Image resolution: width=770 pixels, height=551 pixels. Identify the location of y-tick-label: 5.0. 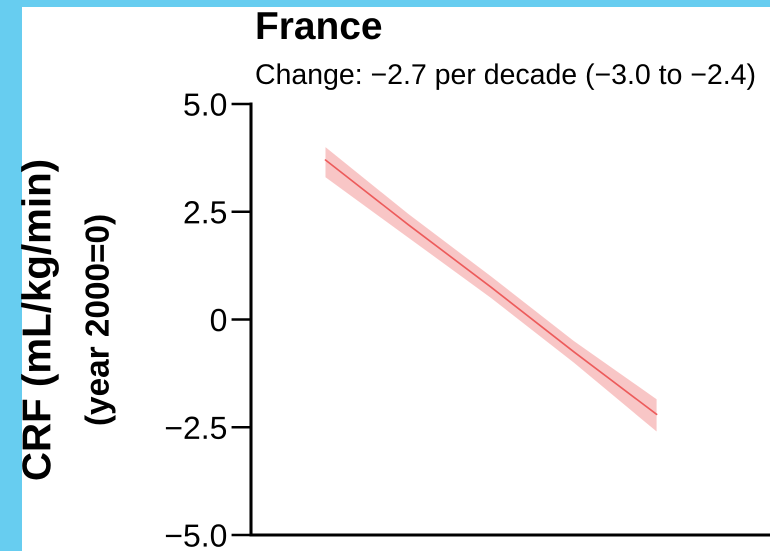
(205, 104).